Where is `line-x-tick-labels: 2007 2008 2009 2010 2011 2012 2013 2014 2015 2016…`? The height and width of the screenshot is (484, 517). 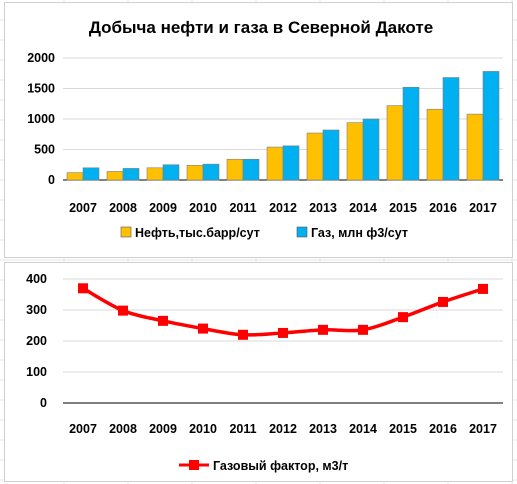 line-x-tick-labels: 2007 2008 2009 2010 2011 2012 2013 2014 2015 2016… is located at coordinates (283, 429).